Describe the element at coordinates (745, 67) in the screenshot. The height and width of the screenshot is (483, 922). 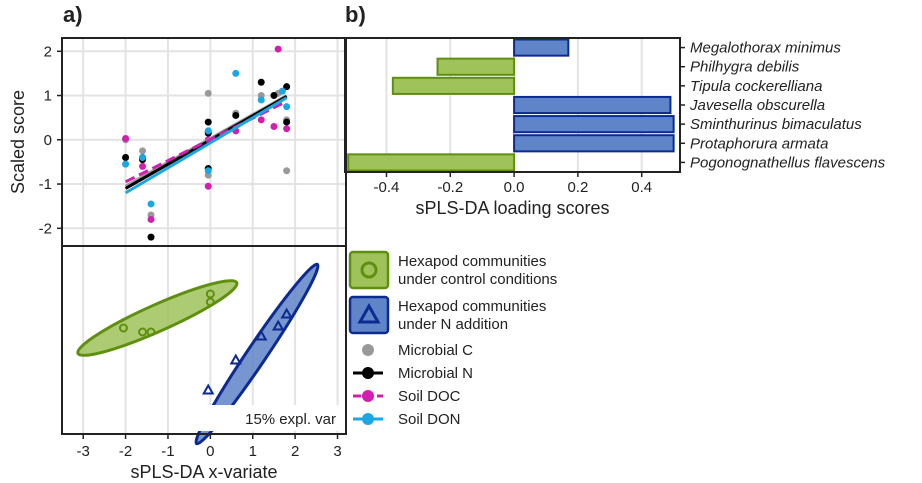
I see `species-label: Philhygra debilis` at that location.